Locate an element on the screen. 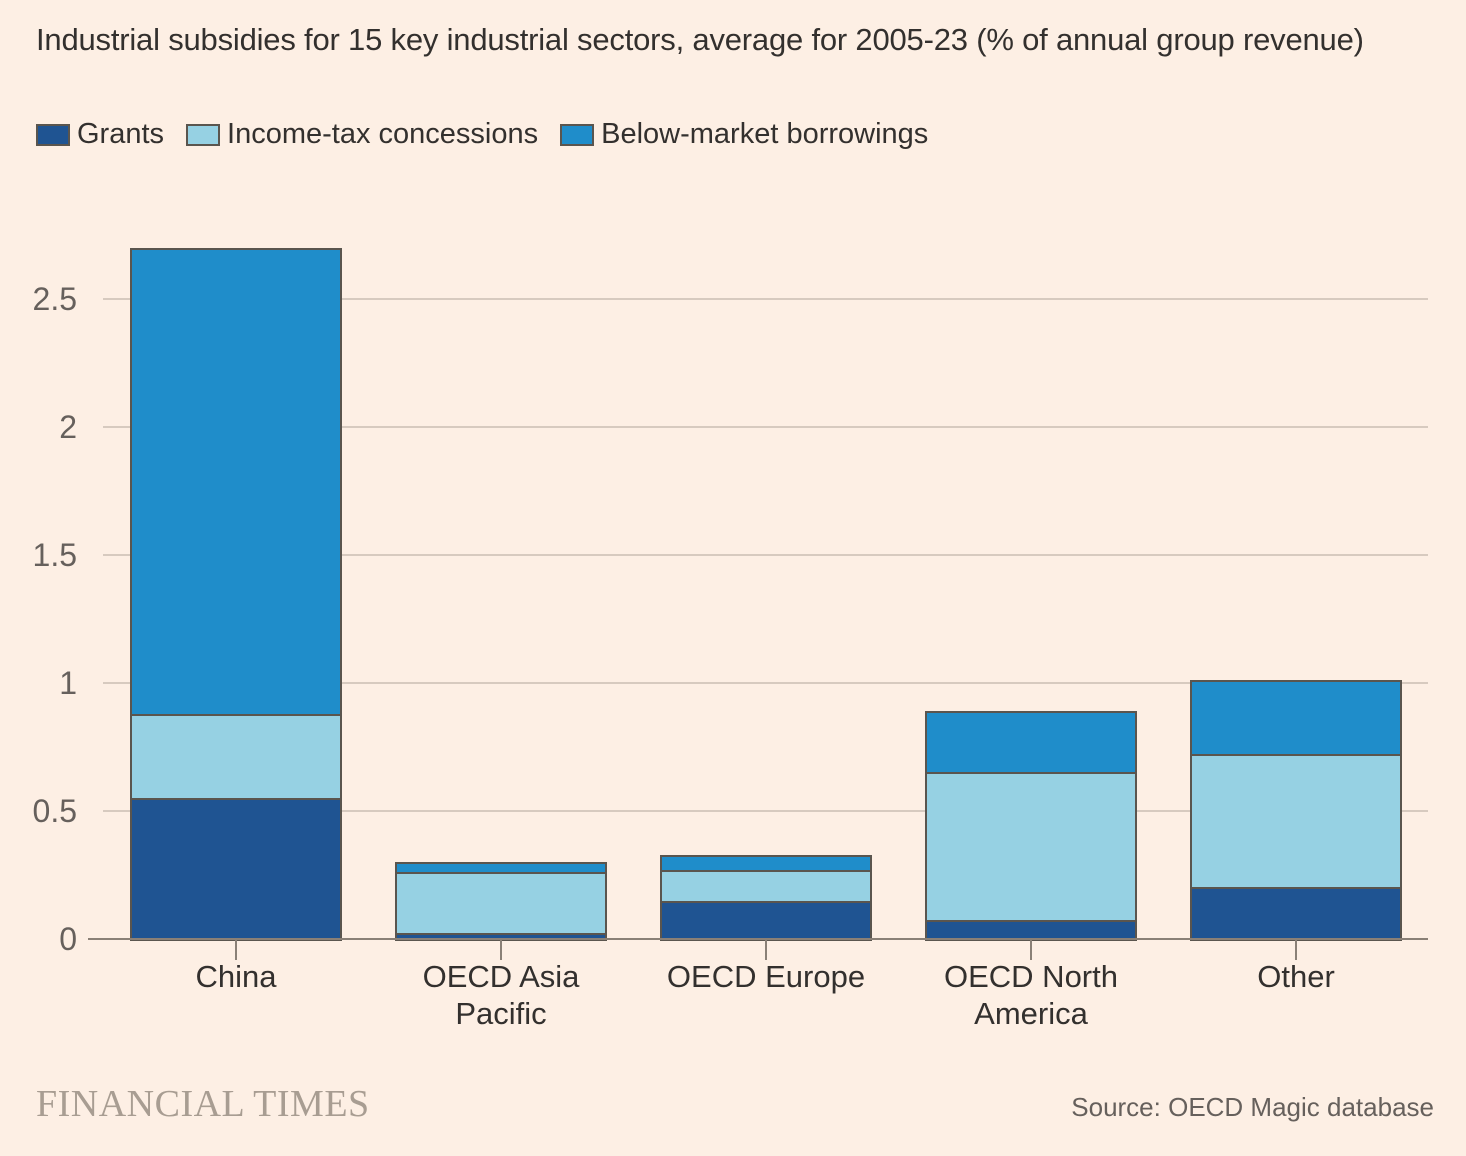 The width and height of the screenshot is (1466, 1156). legend-item-grants: Grants is located at coordinates (100, 134).